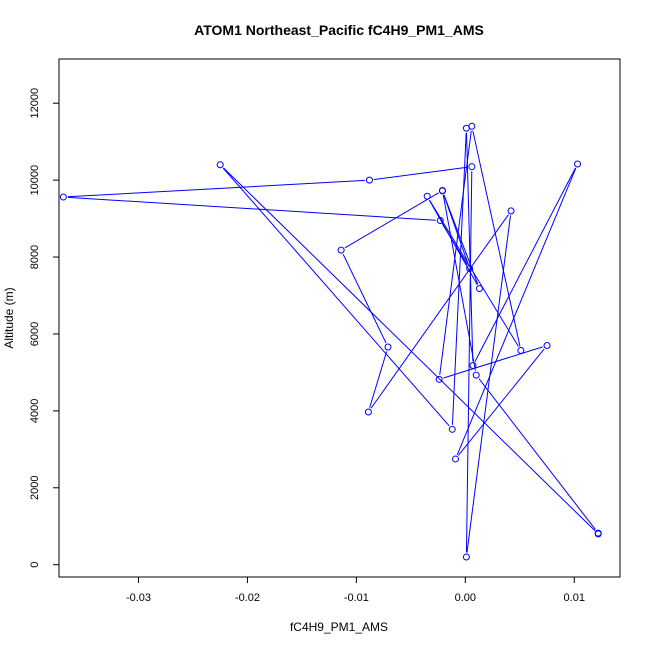  Describe the element at coordinates (339, 627) in the screenshot. I see `x-axis-label: fC4H9_PM1_AMS` at that location.